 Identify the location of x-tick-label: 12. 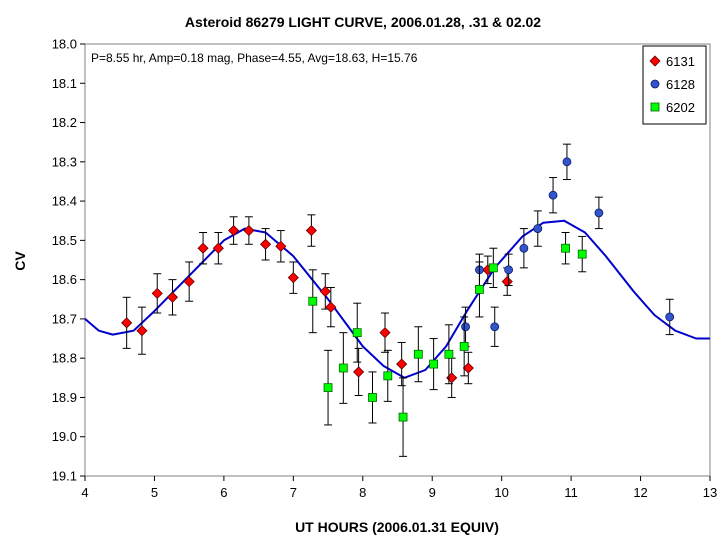
(640, 492).